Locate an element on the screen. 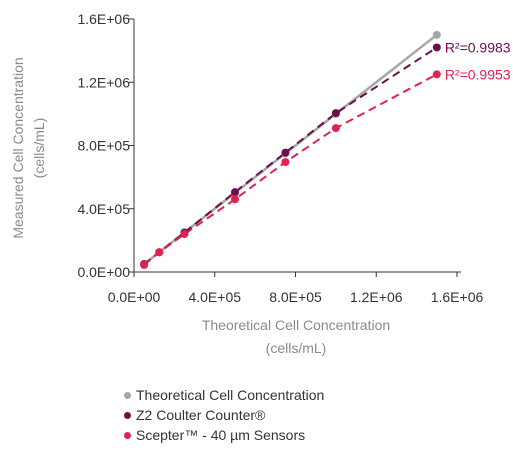 The image size is (513, 450). legend-label: Scepter™ - 40 µm Sensors is located at coordinates (221, 435).